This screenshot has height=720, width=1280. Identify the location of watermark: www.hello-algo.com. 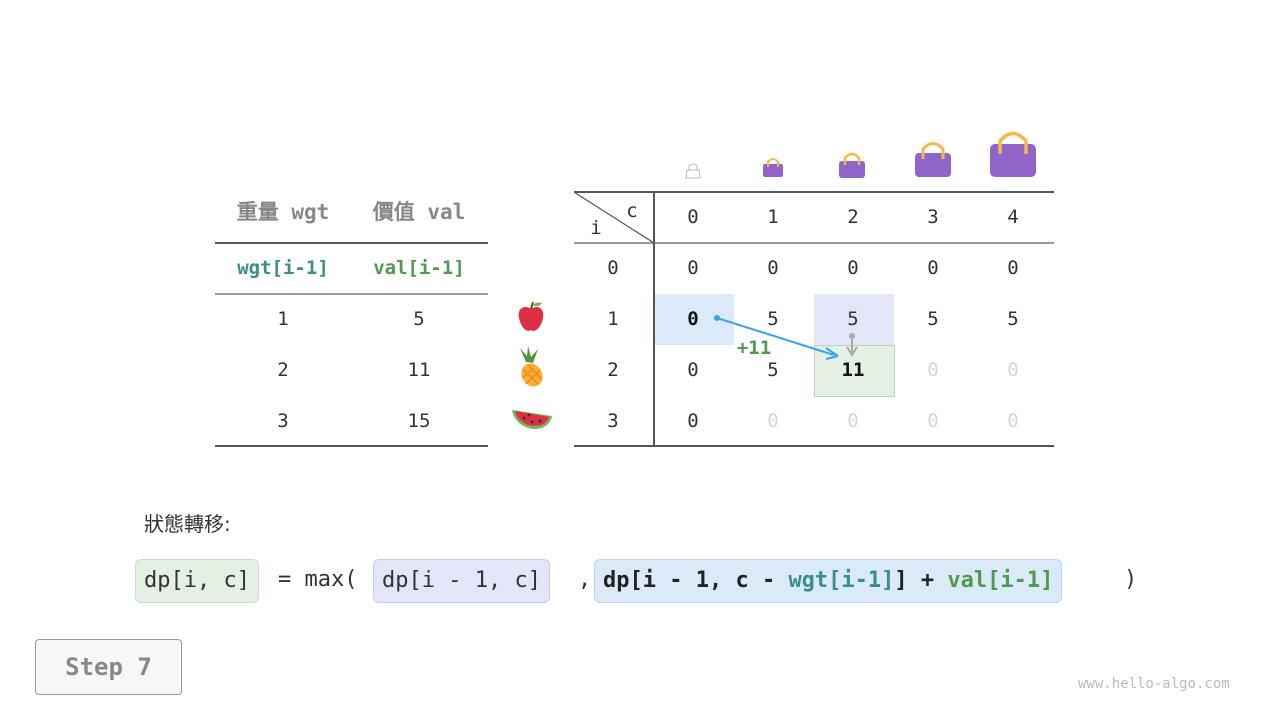
(1154, 684).